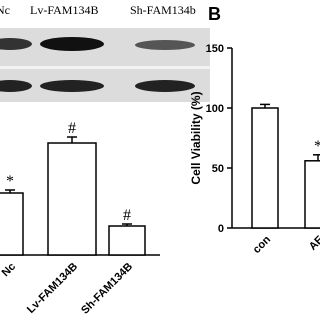 This screenshot has width=320, height=320. Describe the element at coordinates (64, 10) in the screenshot. I see `lane-label: Lv-FAM134B` at that location.